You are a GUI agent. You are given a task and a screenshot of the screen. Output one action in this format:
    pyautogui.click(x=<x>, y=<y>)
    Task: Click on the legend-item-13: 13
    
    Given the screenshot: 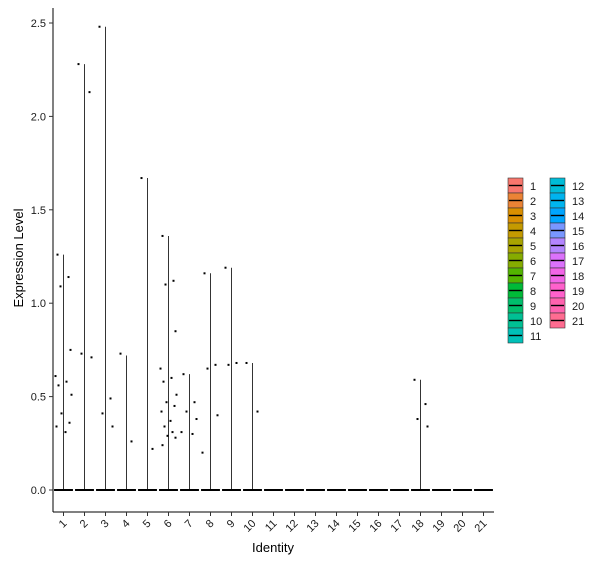 What is the action you would take?
    pyautogui.click(x=566, y=200)
    